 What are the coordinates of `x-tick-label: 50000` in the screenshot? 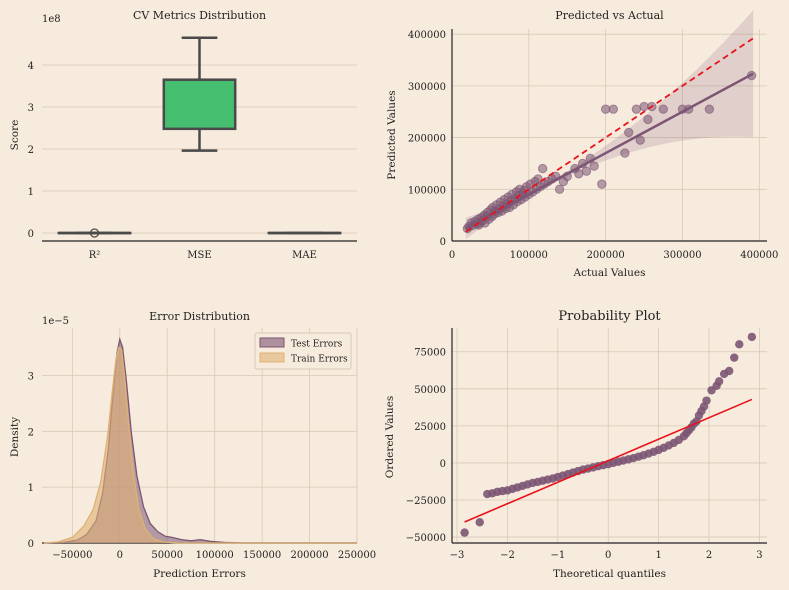 It's located at (167, 555).